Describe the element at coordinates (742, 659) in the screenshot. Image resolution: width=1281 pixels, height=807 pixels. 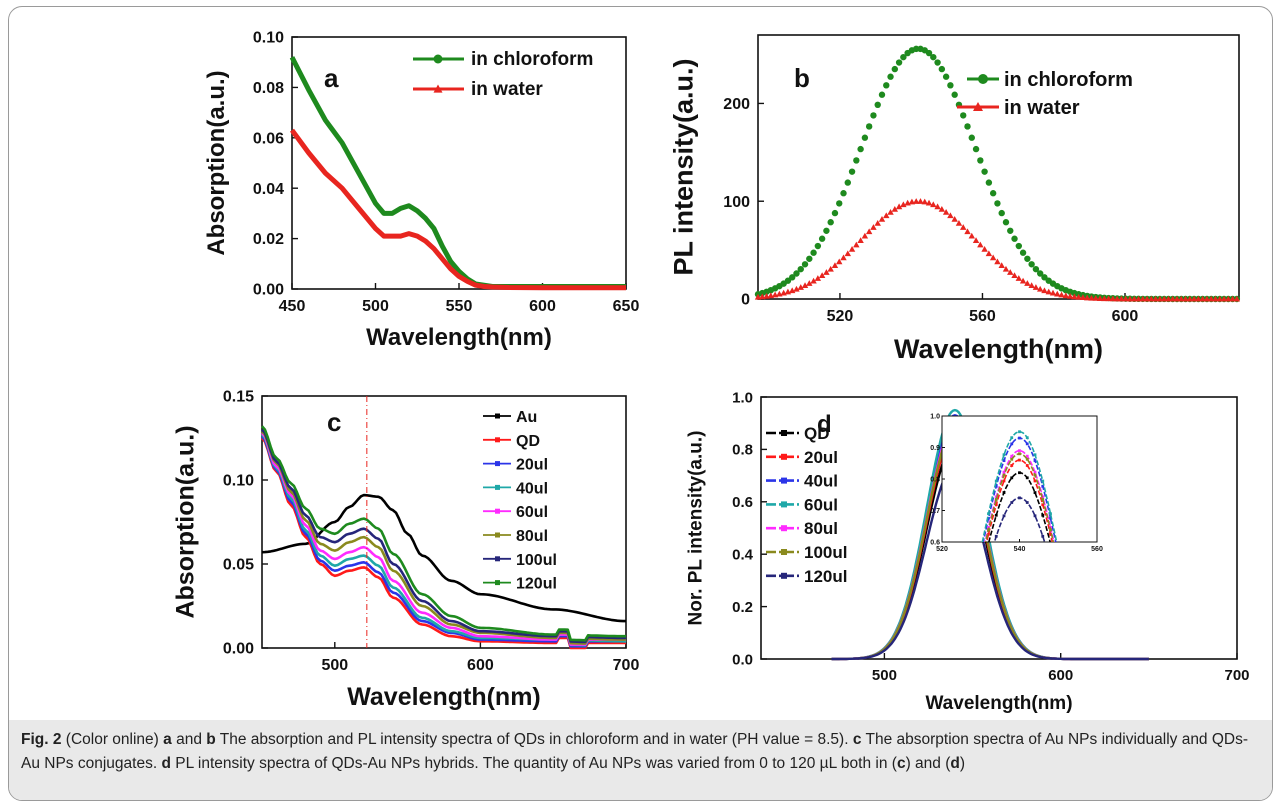
I see `y-tick-label: 0.0` at that location.